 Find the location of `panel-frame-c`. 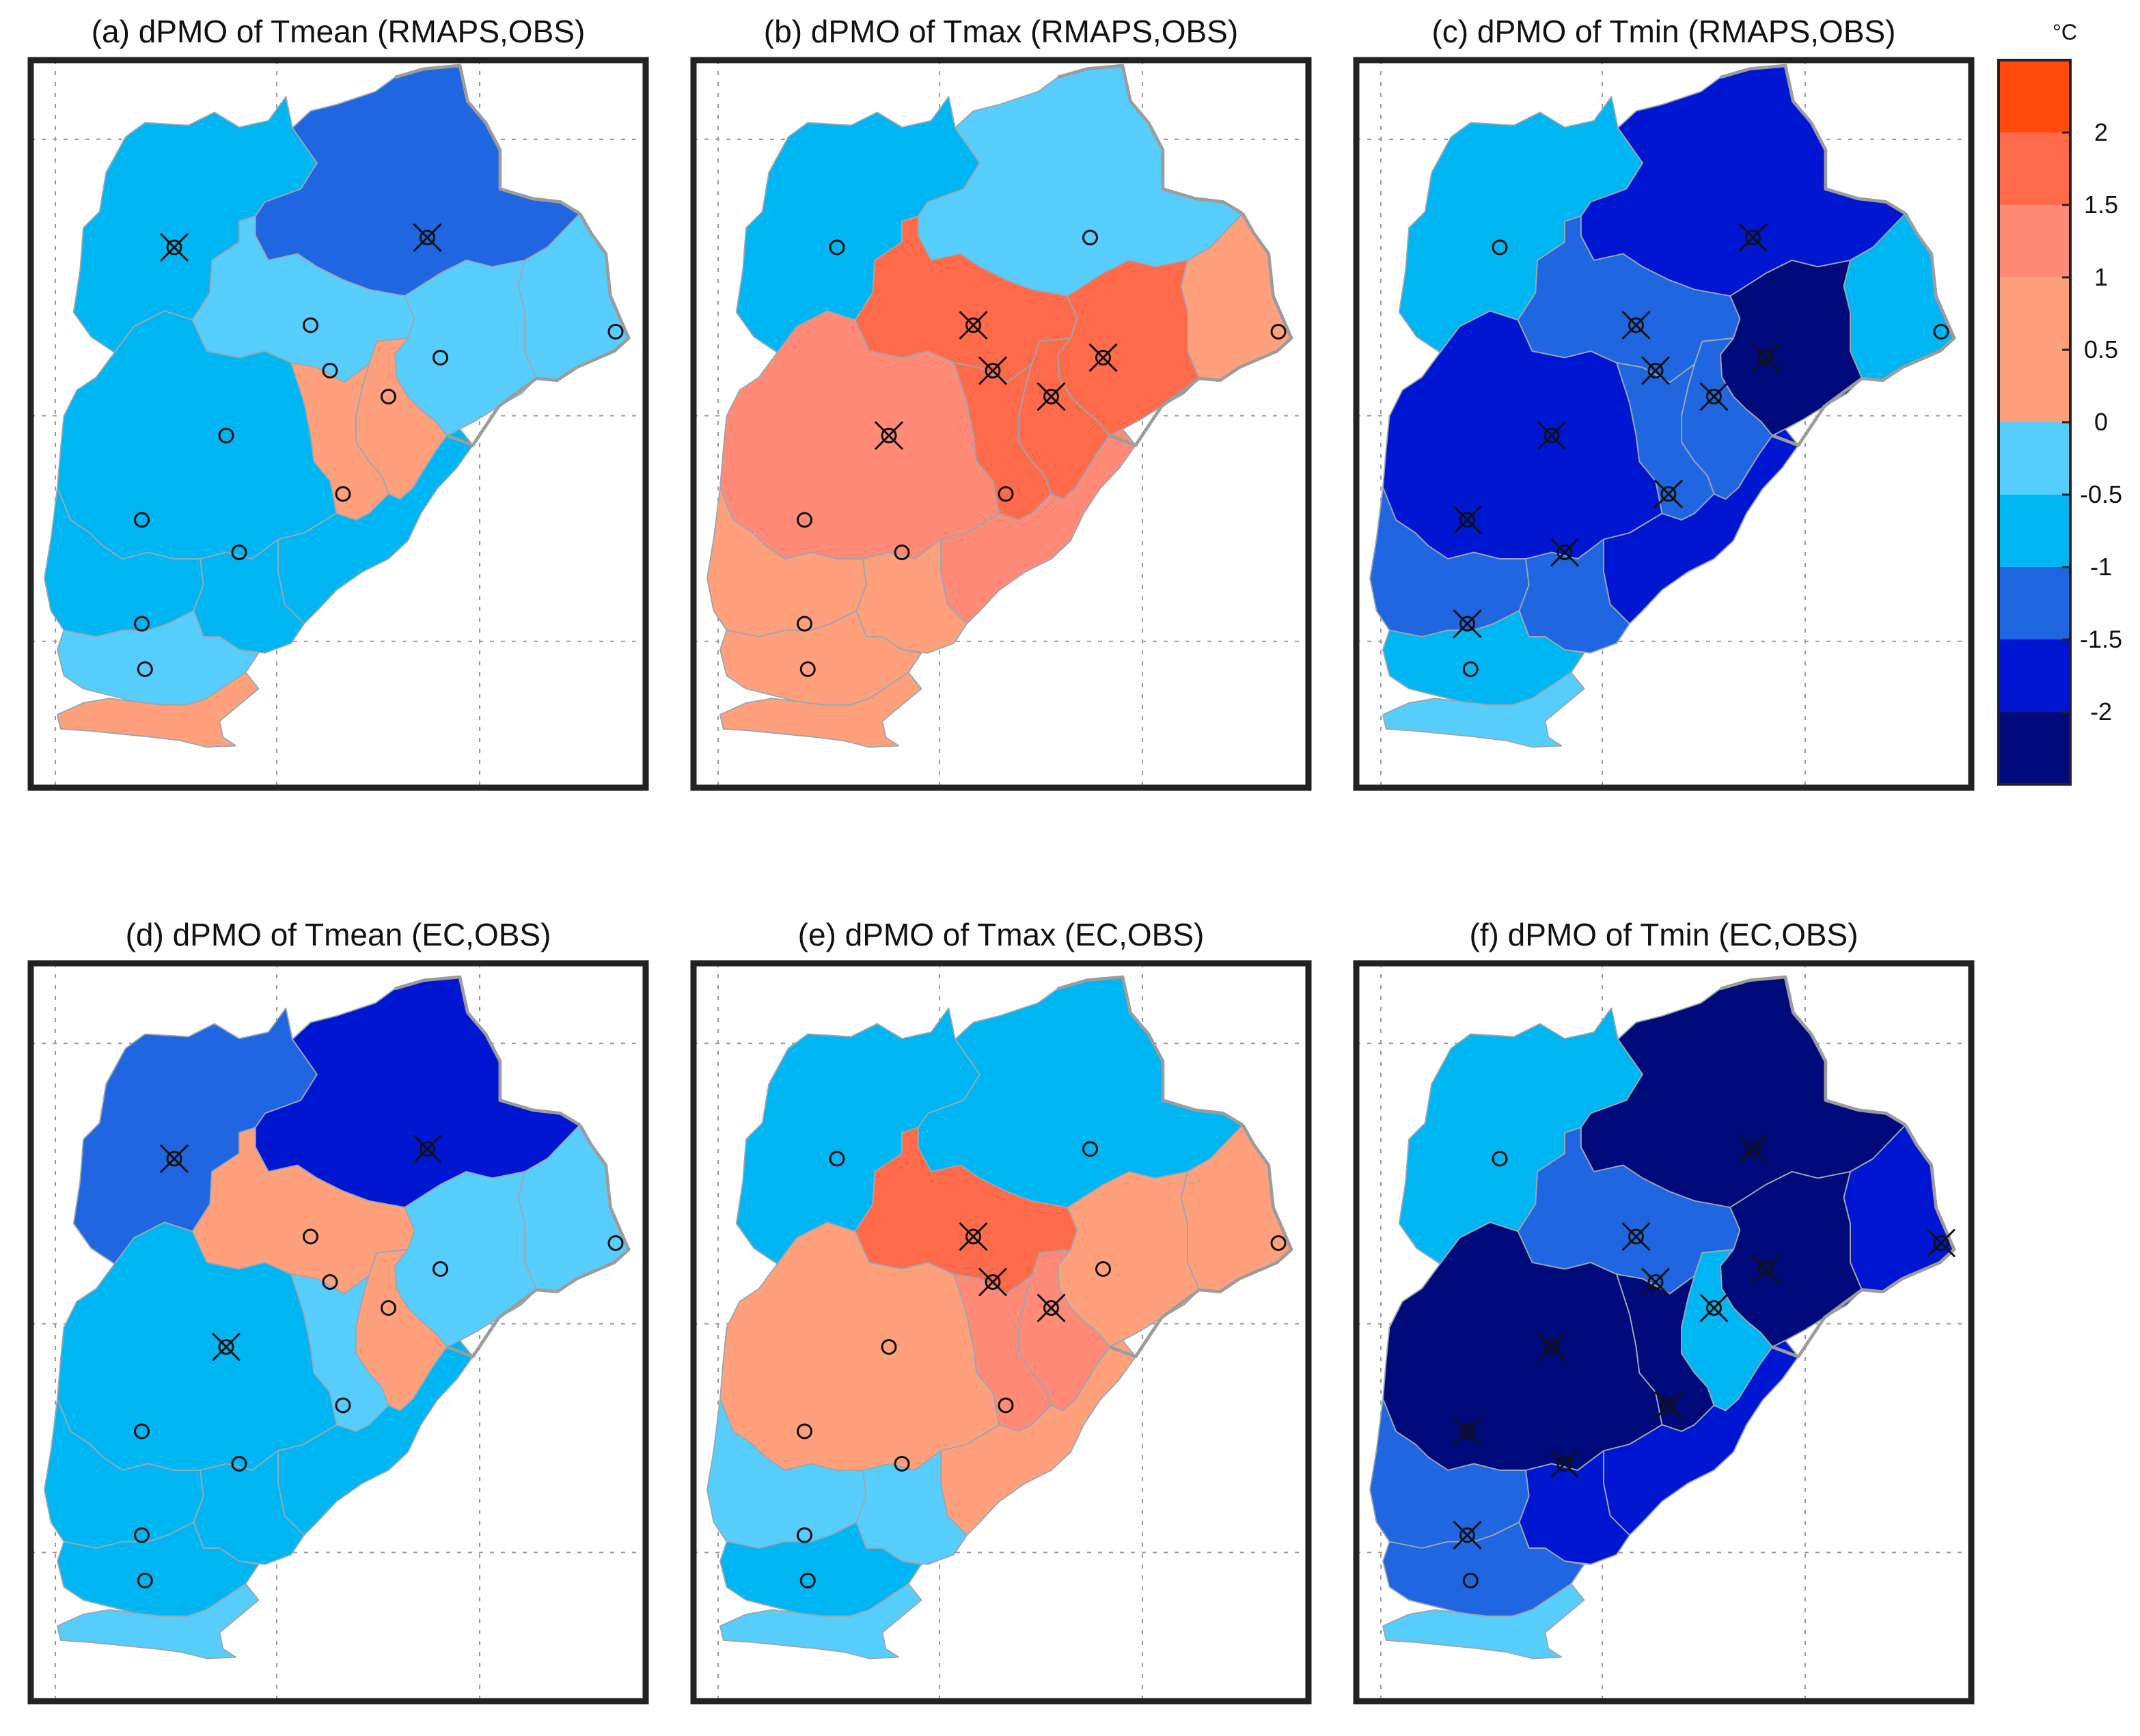

panel-frame-c is located at coordinates (1664, 424).